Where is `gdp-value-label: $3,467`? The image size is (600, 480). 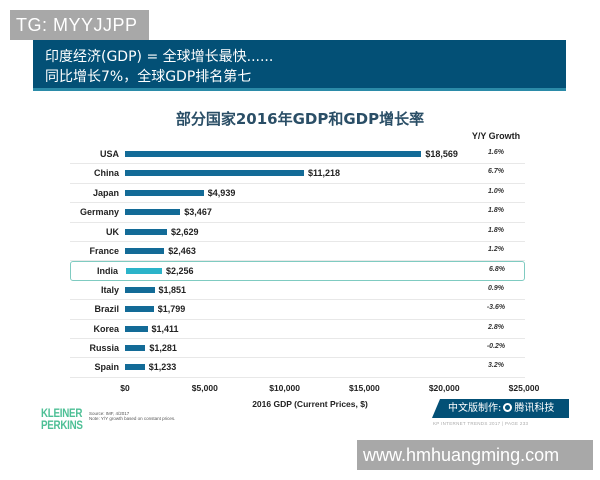
gdp-value-label: $3,467 is located at coordinates (198, 212).